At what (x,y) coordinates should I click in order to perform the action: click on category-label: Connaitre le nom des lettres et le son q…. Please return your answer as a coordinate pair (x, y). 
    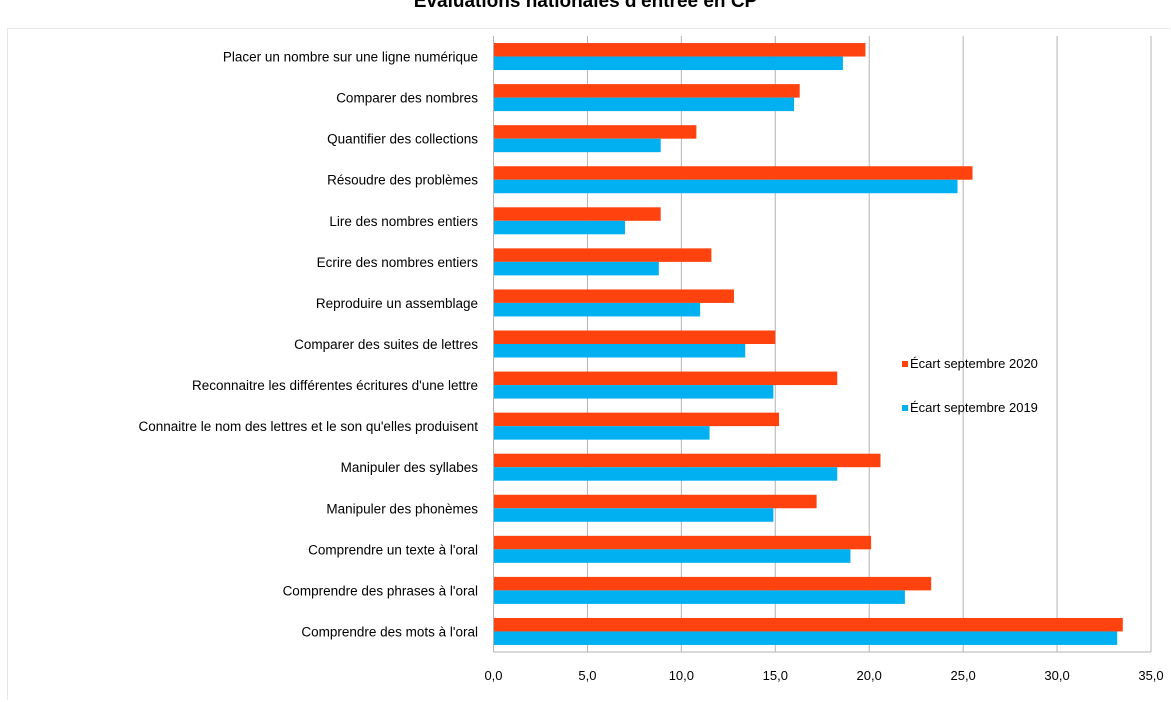
    Looking at the image, I should click on (308, 426).